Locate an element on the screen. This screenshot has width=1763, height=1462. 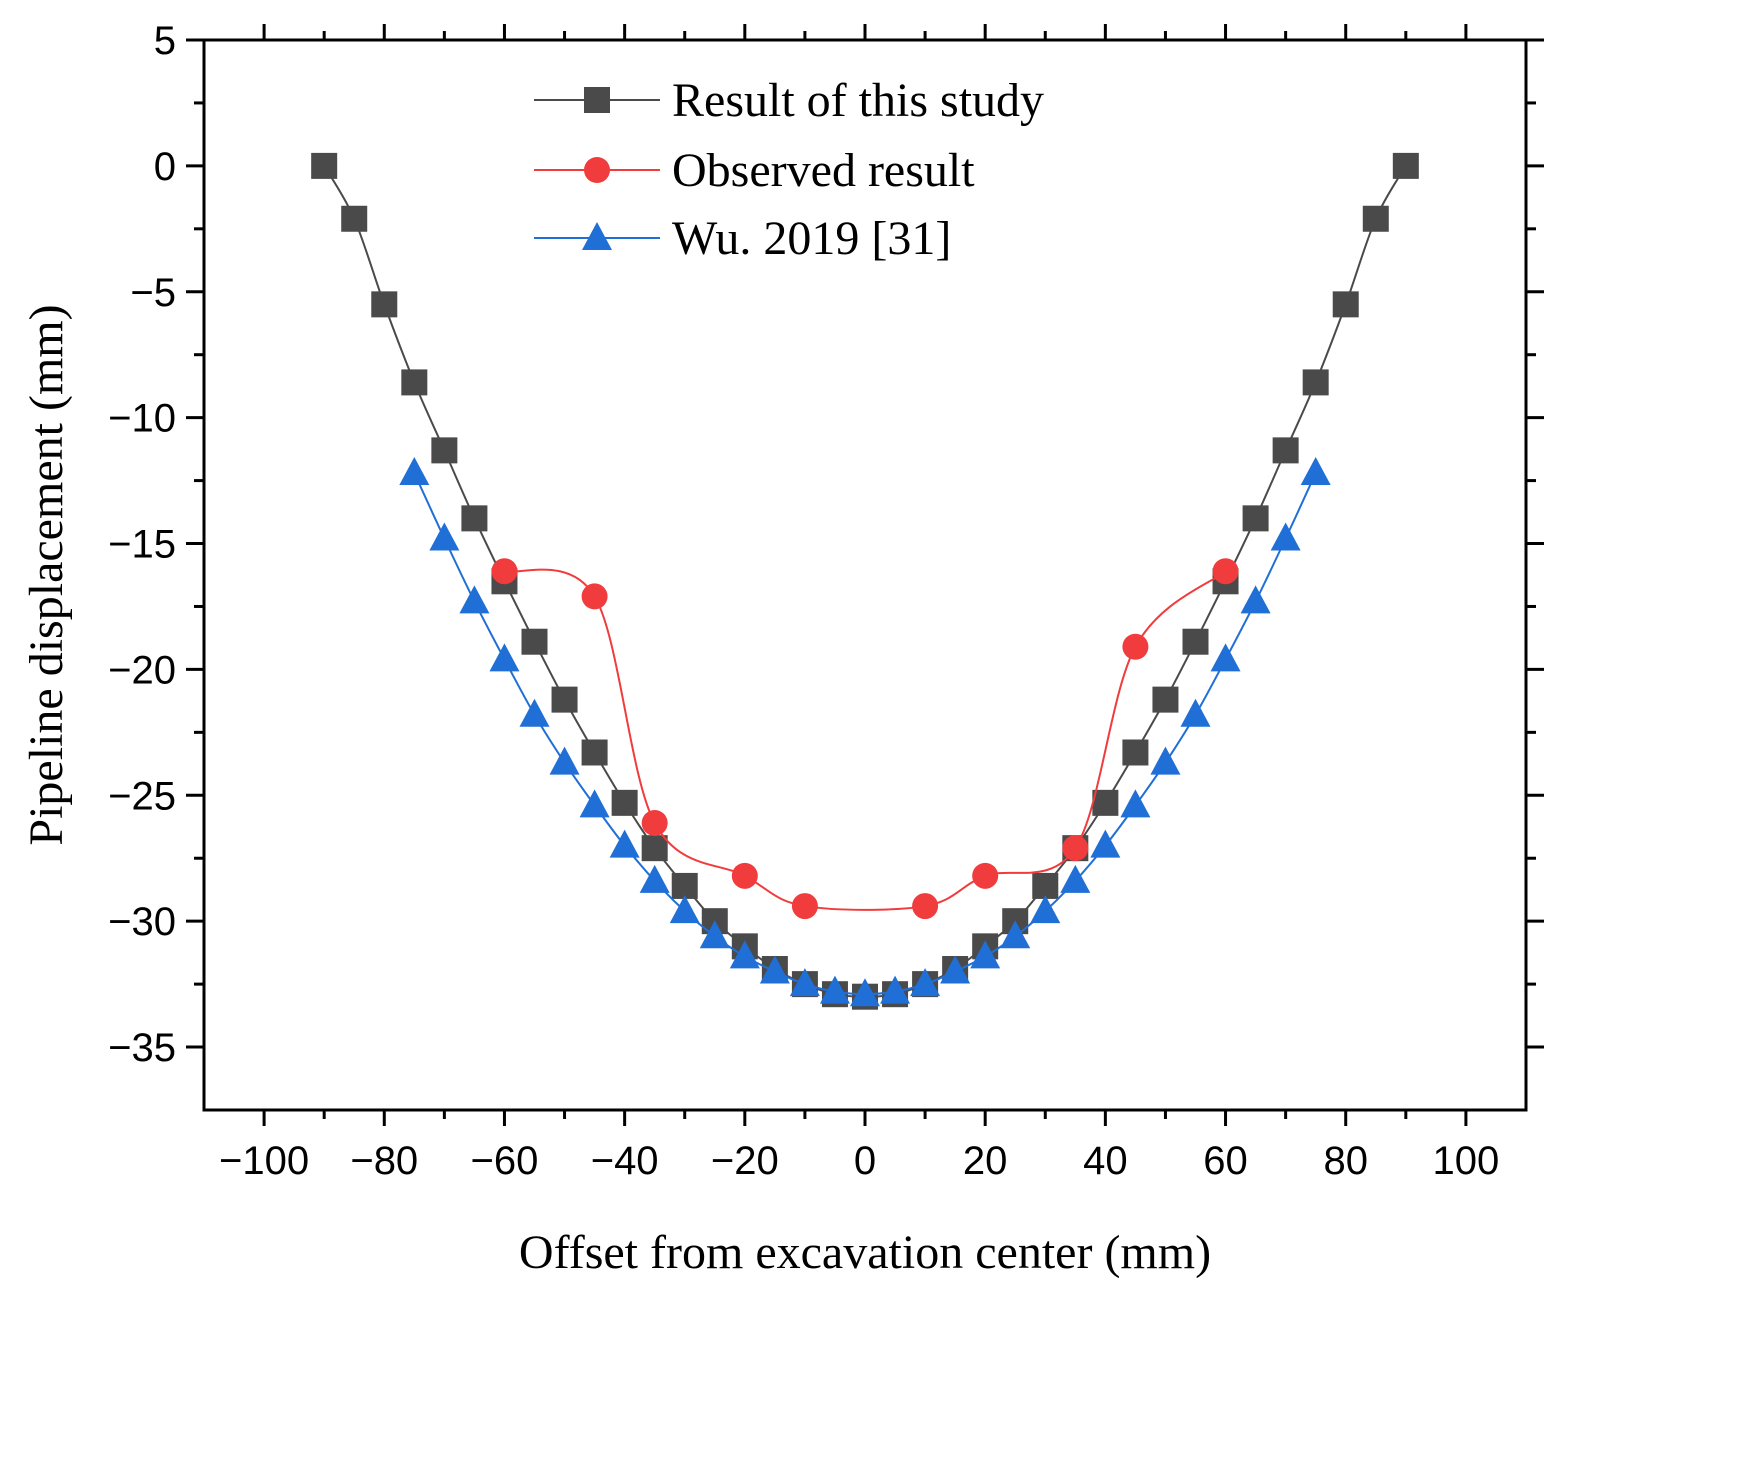
y-tick-label: −15 is located at coordinates (142, 545).